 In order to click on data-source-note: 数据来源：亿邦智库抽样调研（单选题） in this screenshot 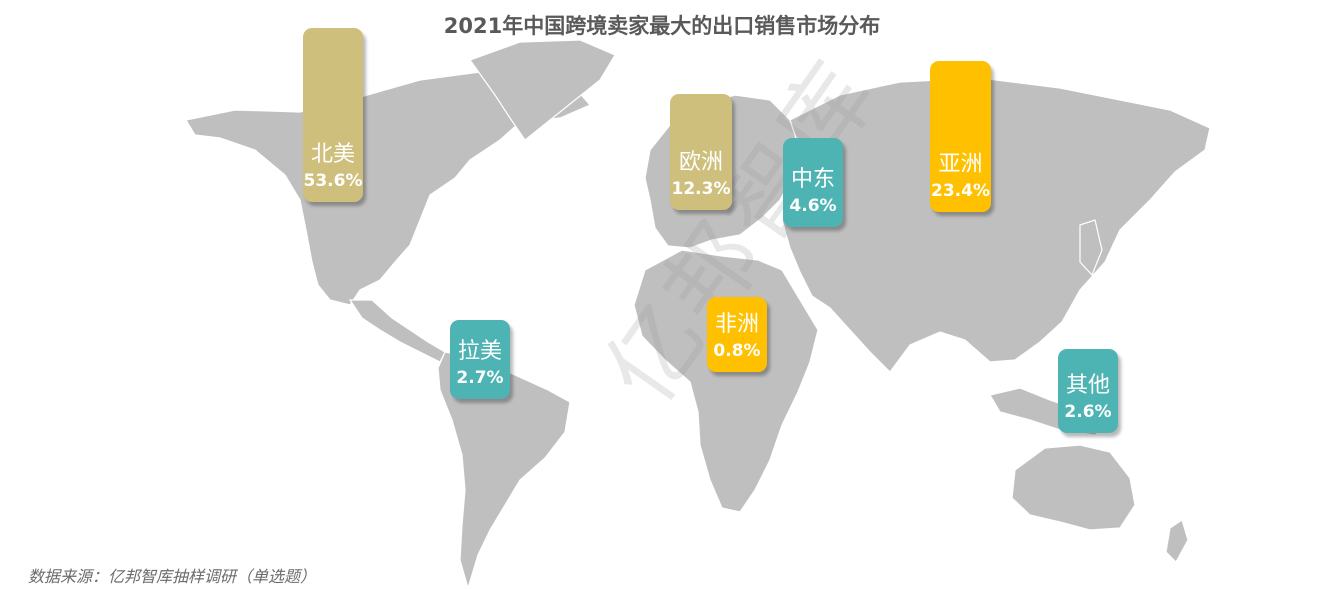, I will do `click(172, 576)`.